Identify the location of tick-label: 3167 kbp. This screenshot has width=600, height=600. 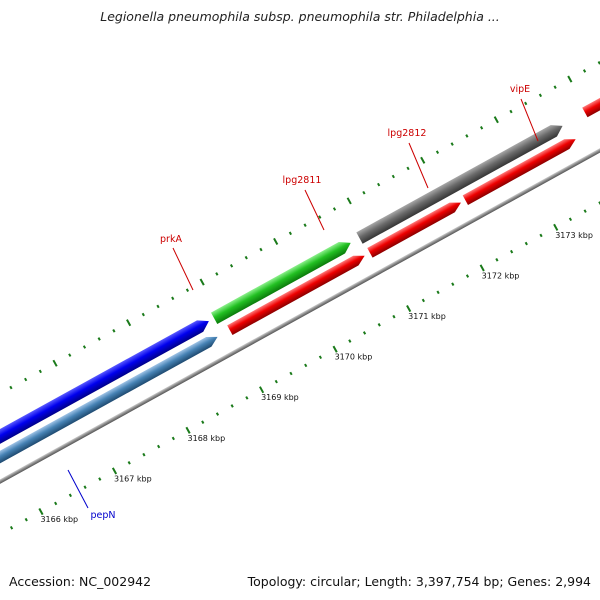
(133, 478).